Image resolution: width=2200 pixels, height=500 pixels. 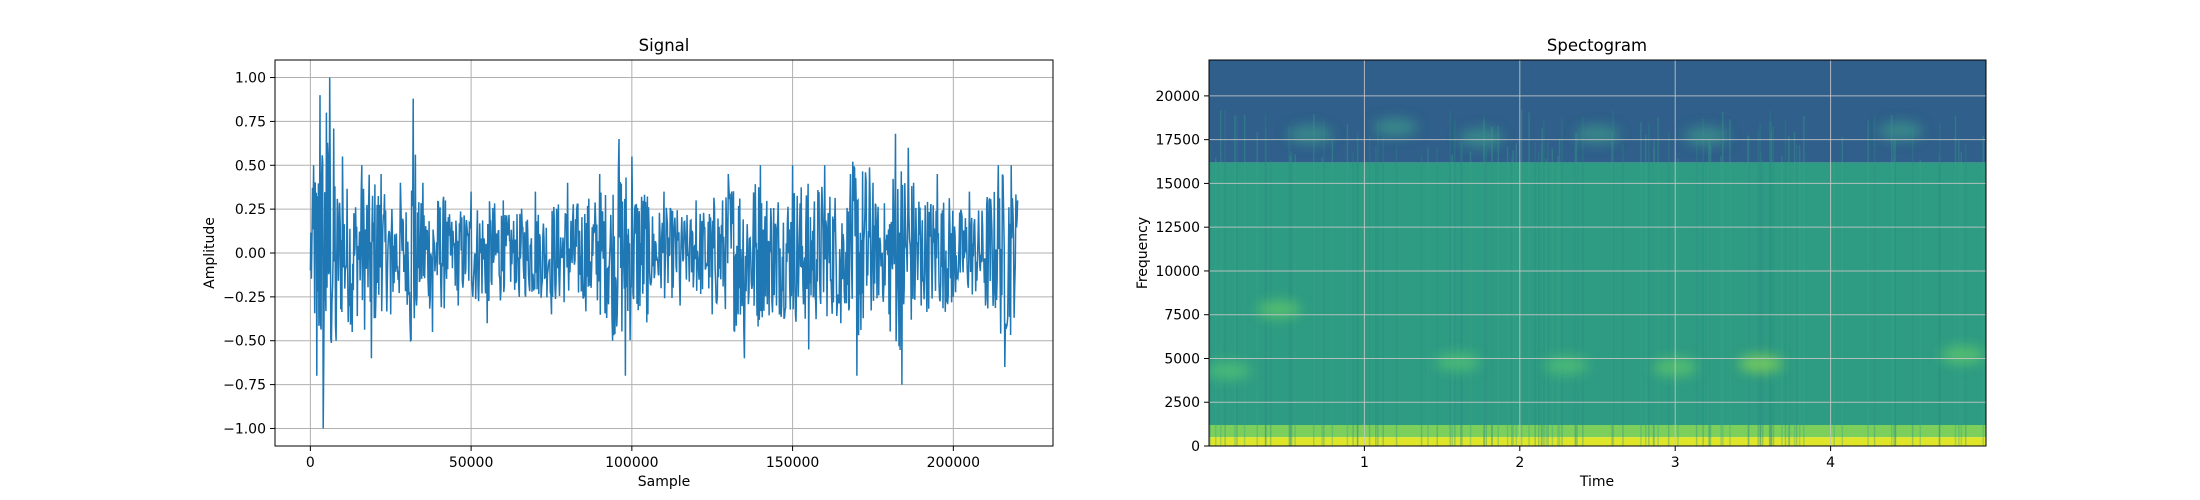 What do you see at coordinates (244, 429) in the screenshot?
I see `signal-y-tick-label: −1.00` at bounding box center [244, 429].